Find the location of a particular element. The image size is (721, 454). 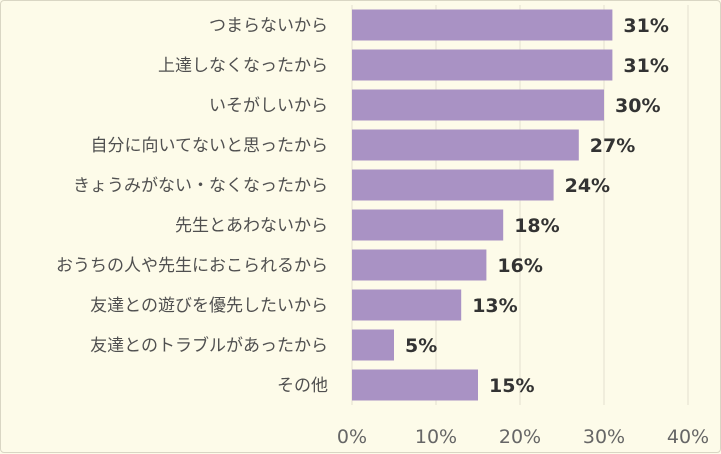

category-label: いそがしいから is located at coordinates (268, 106).